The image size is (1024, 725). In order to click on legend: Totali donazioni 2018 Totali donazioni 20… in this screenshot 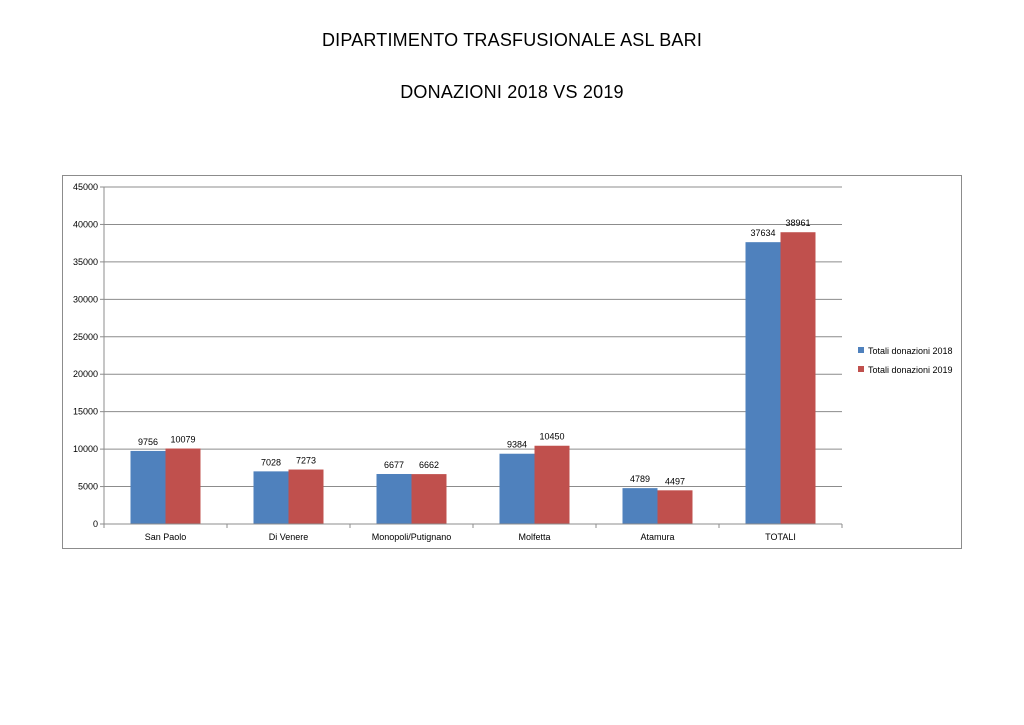, I will do `click(905, 360)`.